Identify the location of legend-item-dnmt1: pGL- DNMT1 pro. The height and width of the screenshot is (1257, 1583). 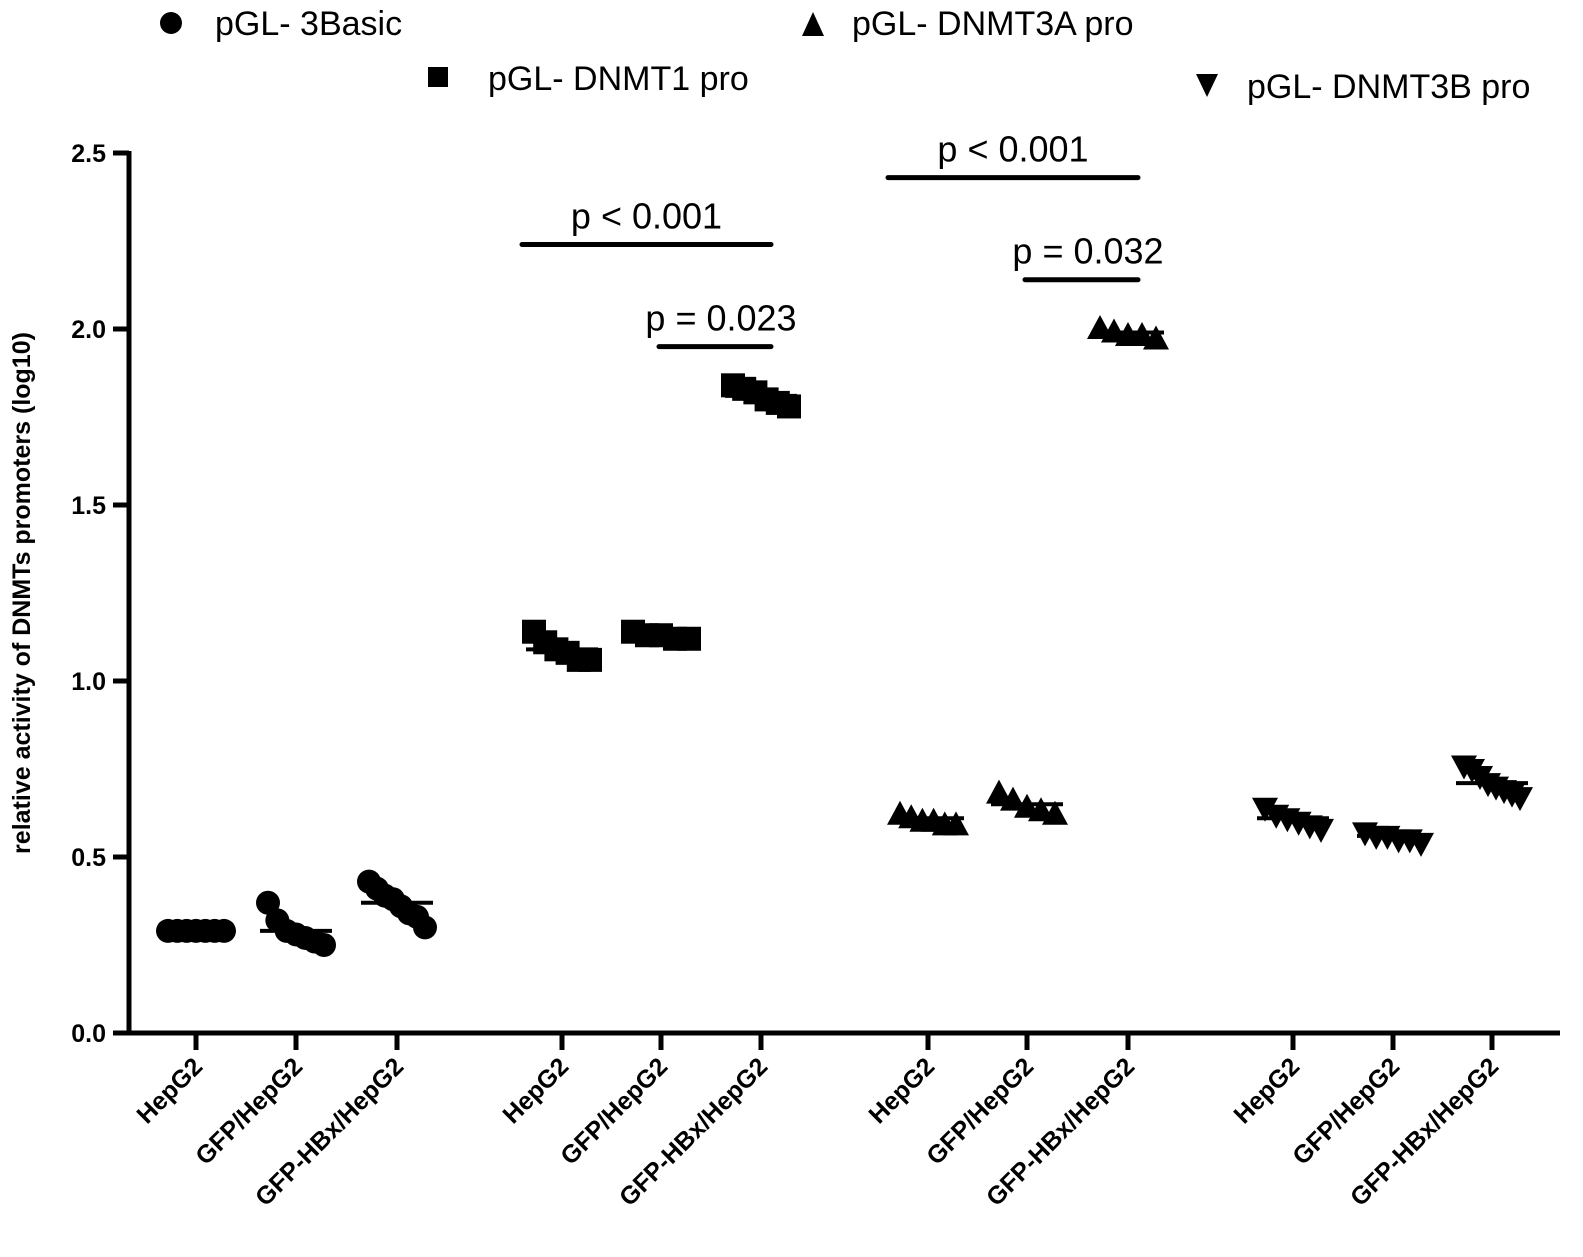
(588, 79).